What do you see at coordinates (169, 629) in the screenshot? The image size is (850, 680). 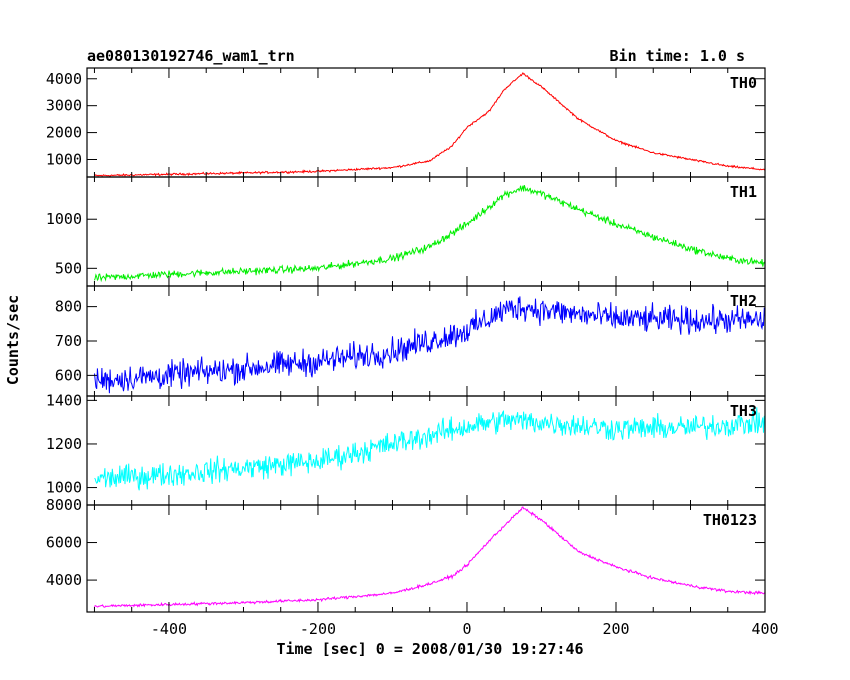 I see `x-tick-label: -400` at bounding box center [169, 629].